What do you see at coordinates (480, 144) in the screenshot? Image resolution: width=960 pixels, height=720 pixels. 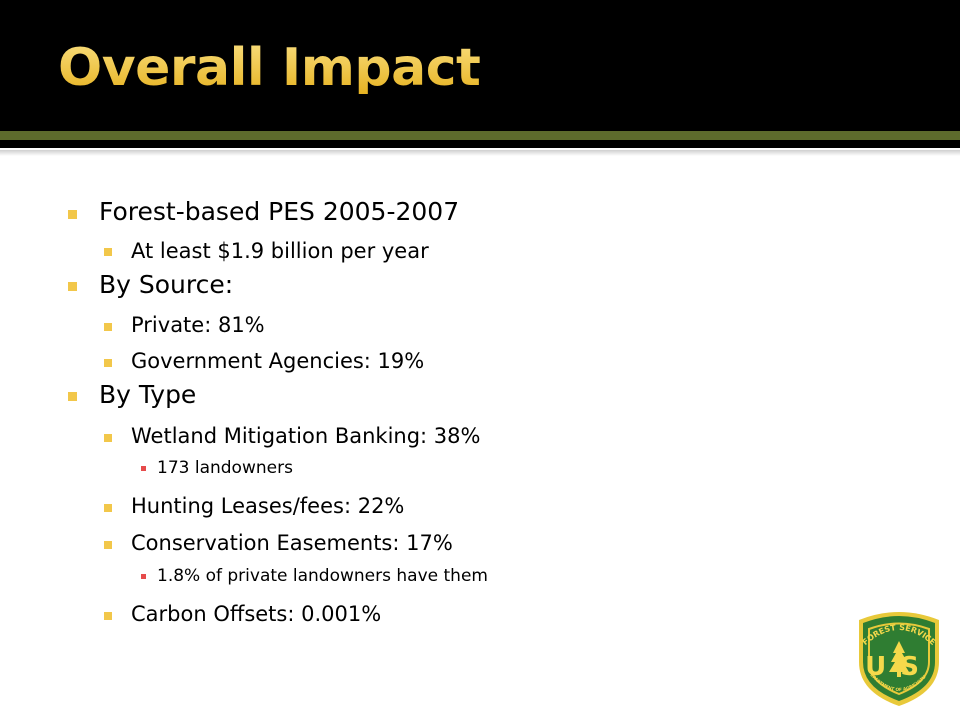 I see `header-divider-dark` at bounding box center [480, 144].